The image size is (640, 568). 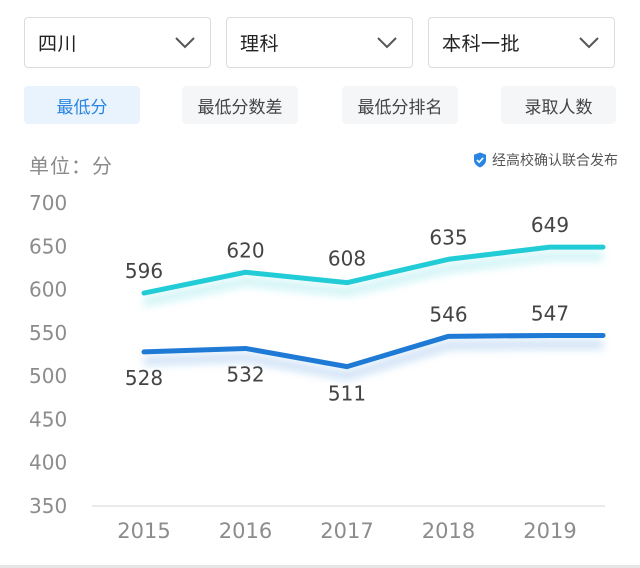 What do you see at coordinates (245, 374) in the screenshot?
I see `data-label: 532` at bounding box center [245, 374].